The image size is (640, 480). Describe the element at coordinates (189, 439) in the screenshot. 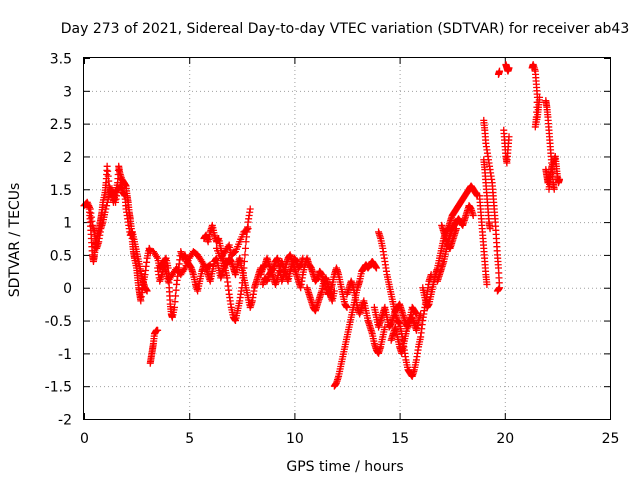

I see `x-tick-label: 5` at that location.